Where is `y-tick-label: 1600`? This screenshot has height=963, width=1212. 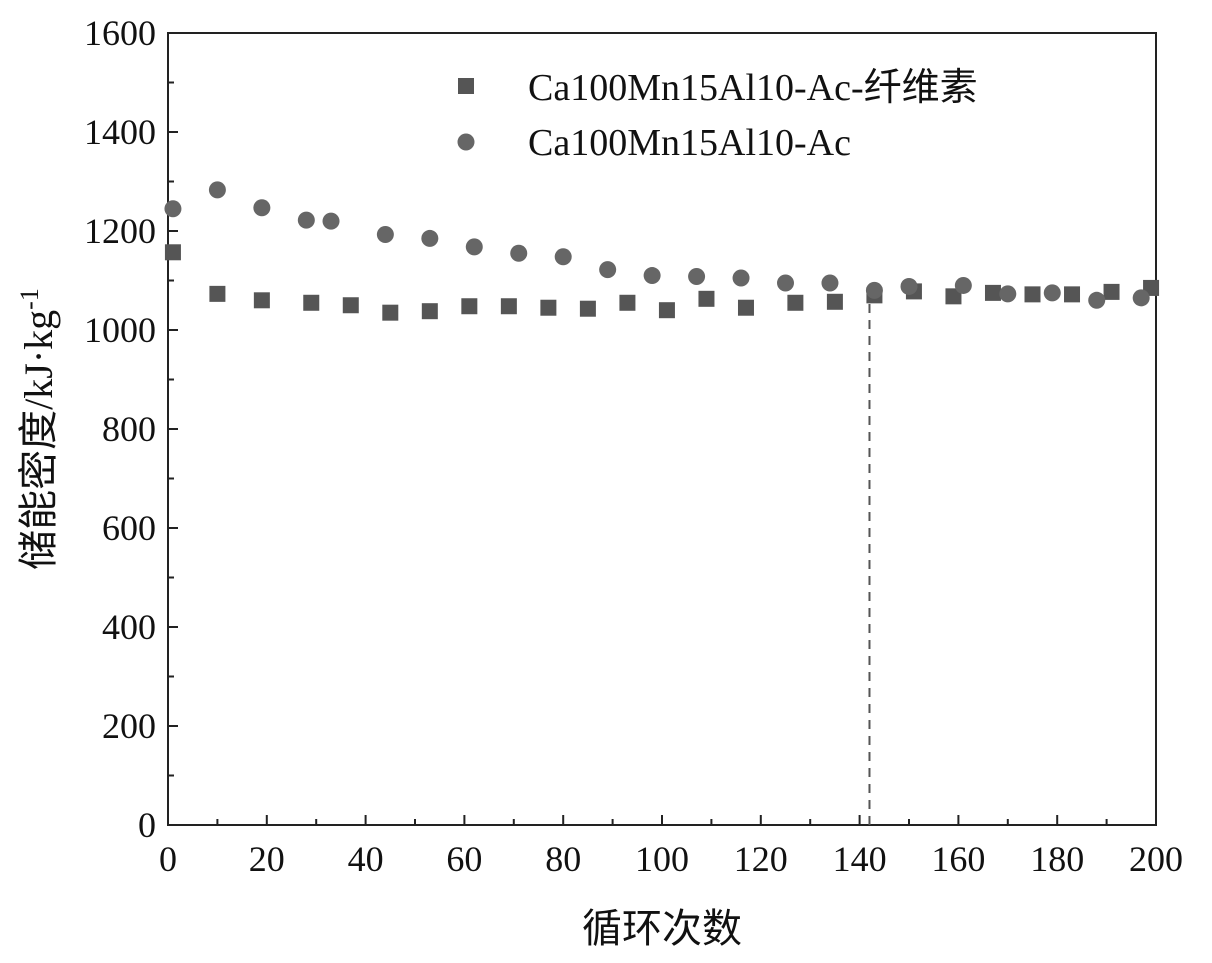 y-tick-label: 1600 is located at coordinates (120, 33).